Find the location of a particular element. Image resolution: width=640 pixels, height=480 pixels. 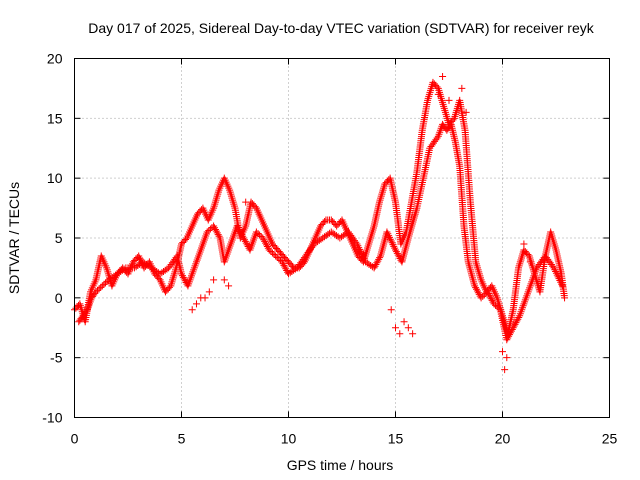

x-tick-label: 25 is located at coordinates (610, 439).